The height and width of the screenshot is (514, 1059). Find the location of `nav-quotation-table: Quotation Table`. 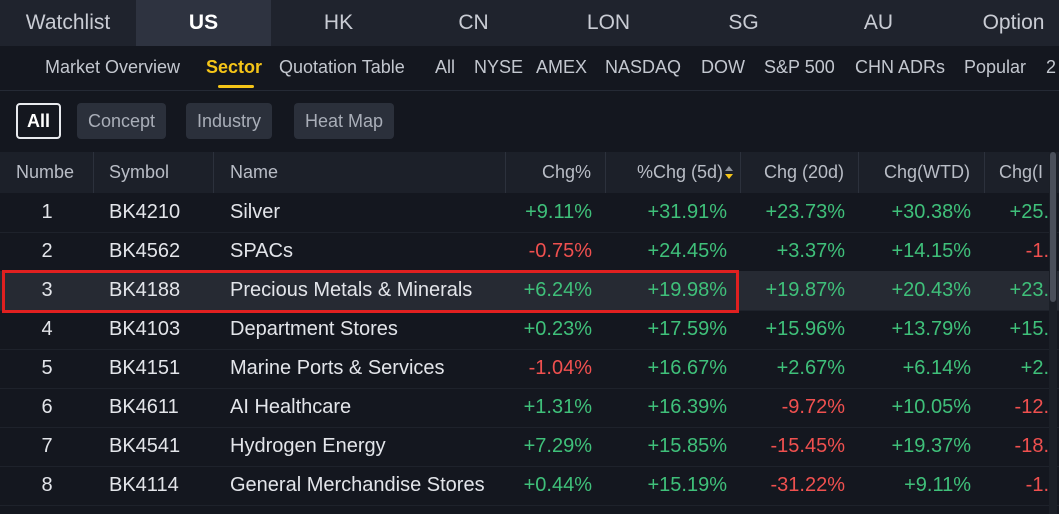

nav-quotation-table: Quotation Table is located at coordinates (342, 67).